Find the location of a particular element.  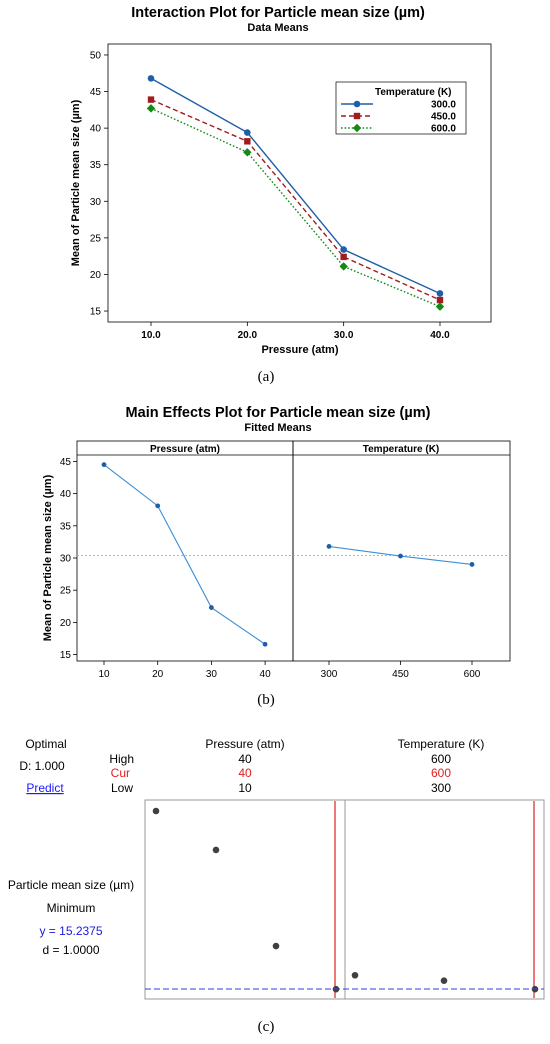

interaction-plot-y-axis: 15 20 25 30 35 40 45 50 is located at coordinates (99, 184).